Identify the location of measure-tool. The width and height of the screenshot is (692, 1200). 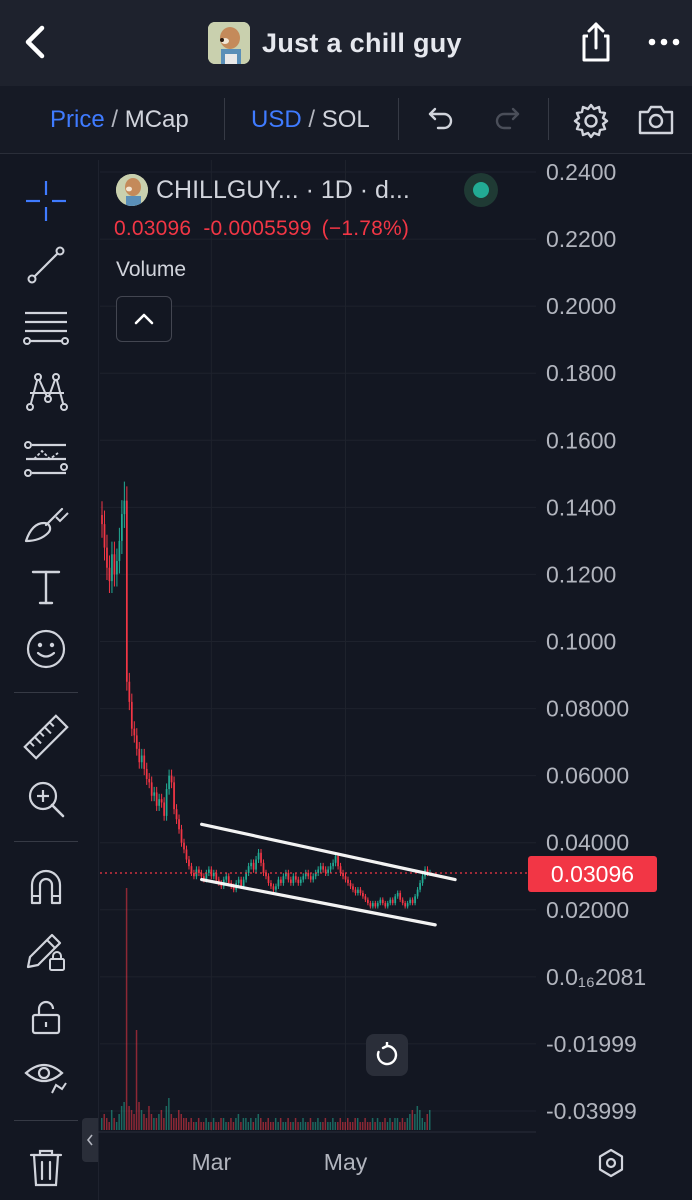
(46, 737).